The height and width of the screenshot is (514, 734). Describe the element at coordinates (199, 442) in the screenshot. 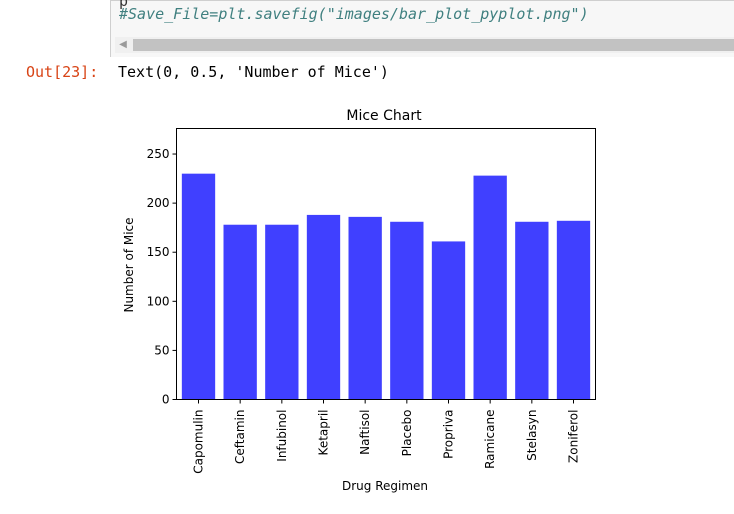

I see `x-tick-label: Capomulin` at that location.